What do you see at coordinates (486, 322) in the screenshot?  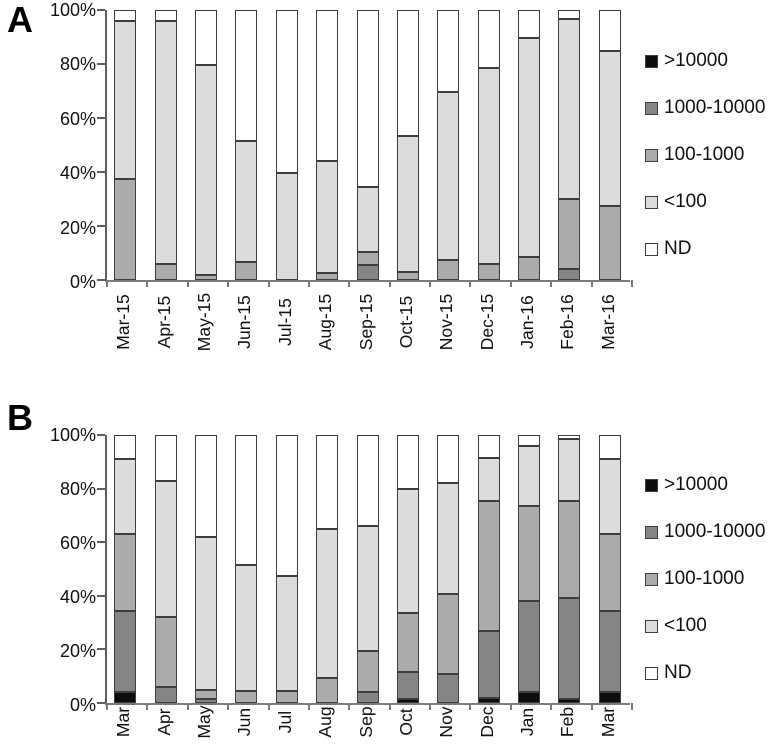 I see `x-axis-label-dec-15: Dec-15` at bounding box center [486, 322].